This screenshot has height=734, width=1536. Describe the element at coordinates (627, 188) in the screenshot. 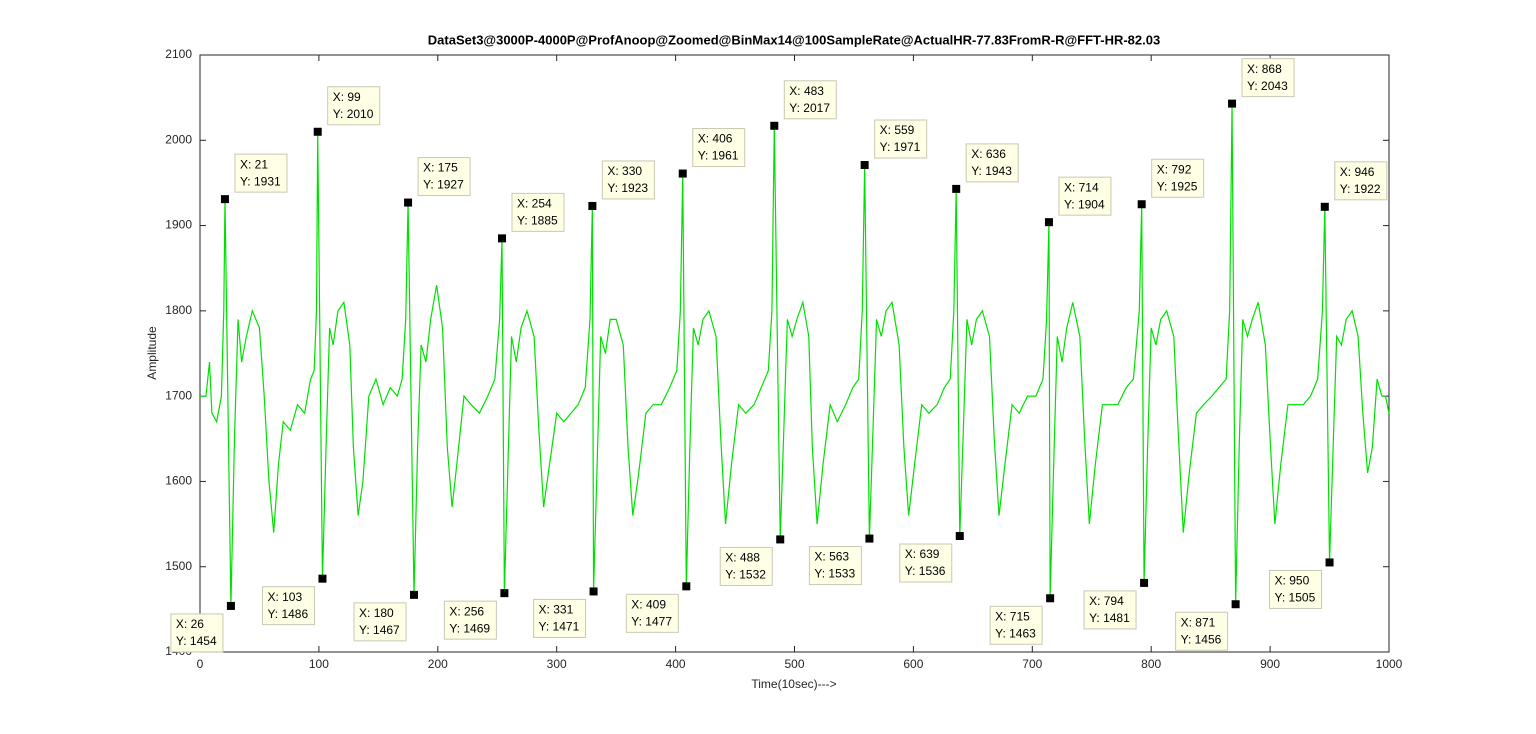

I see `data-tip-y: Y: 1923` at that location.